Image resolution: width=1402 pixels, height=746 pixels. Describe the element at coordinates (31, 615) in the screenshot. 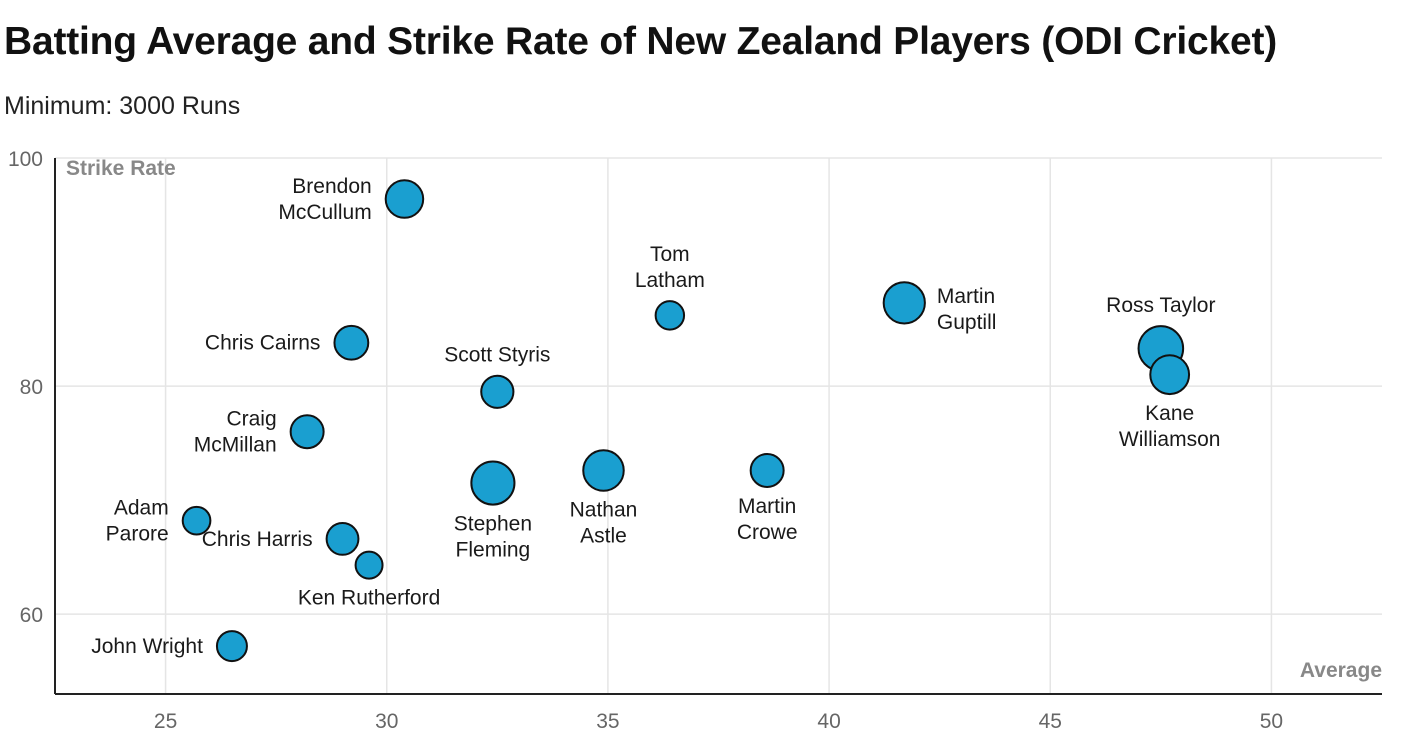

I see `y-tick-label: 60` at that location.